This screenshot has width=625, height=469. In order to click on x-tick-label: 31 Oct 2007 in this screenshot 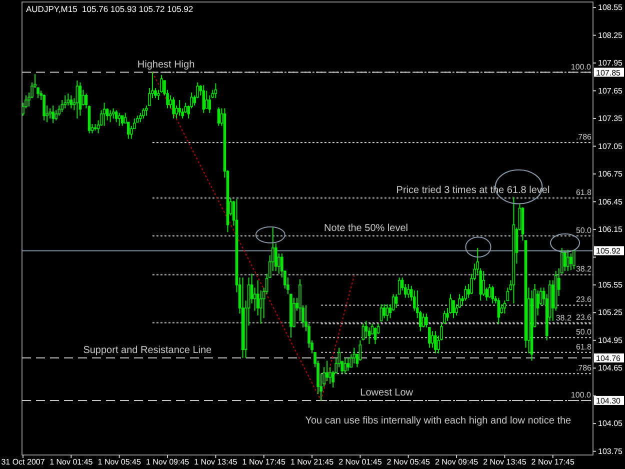, I will do `click(23, 462)`.